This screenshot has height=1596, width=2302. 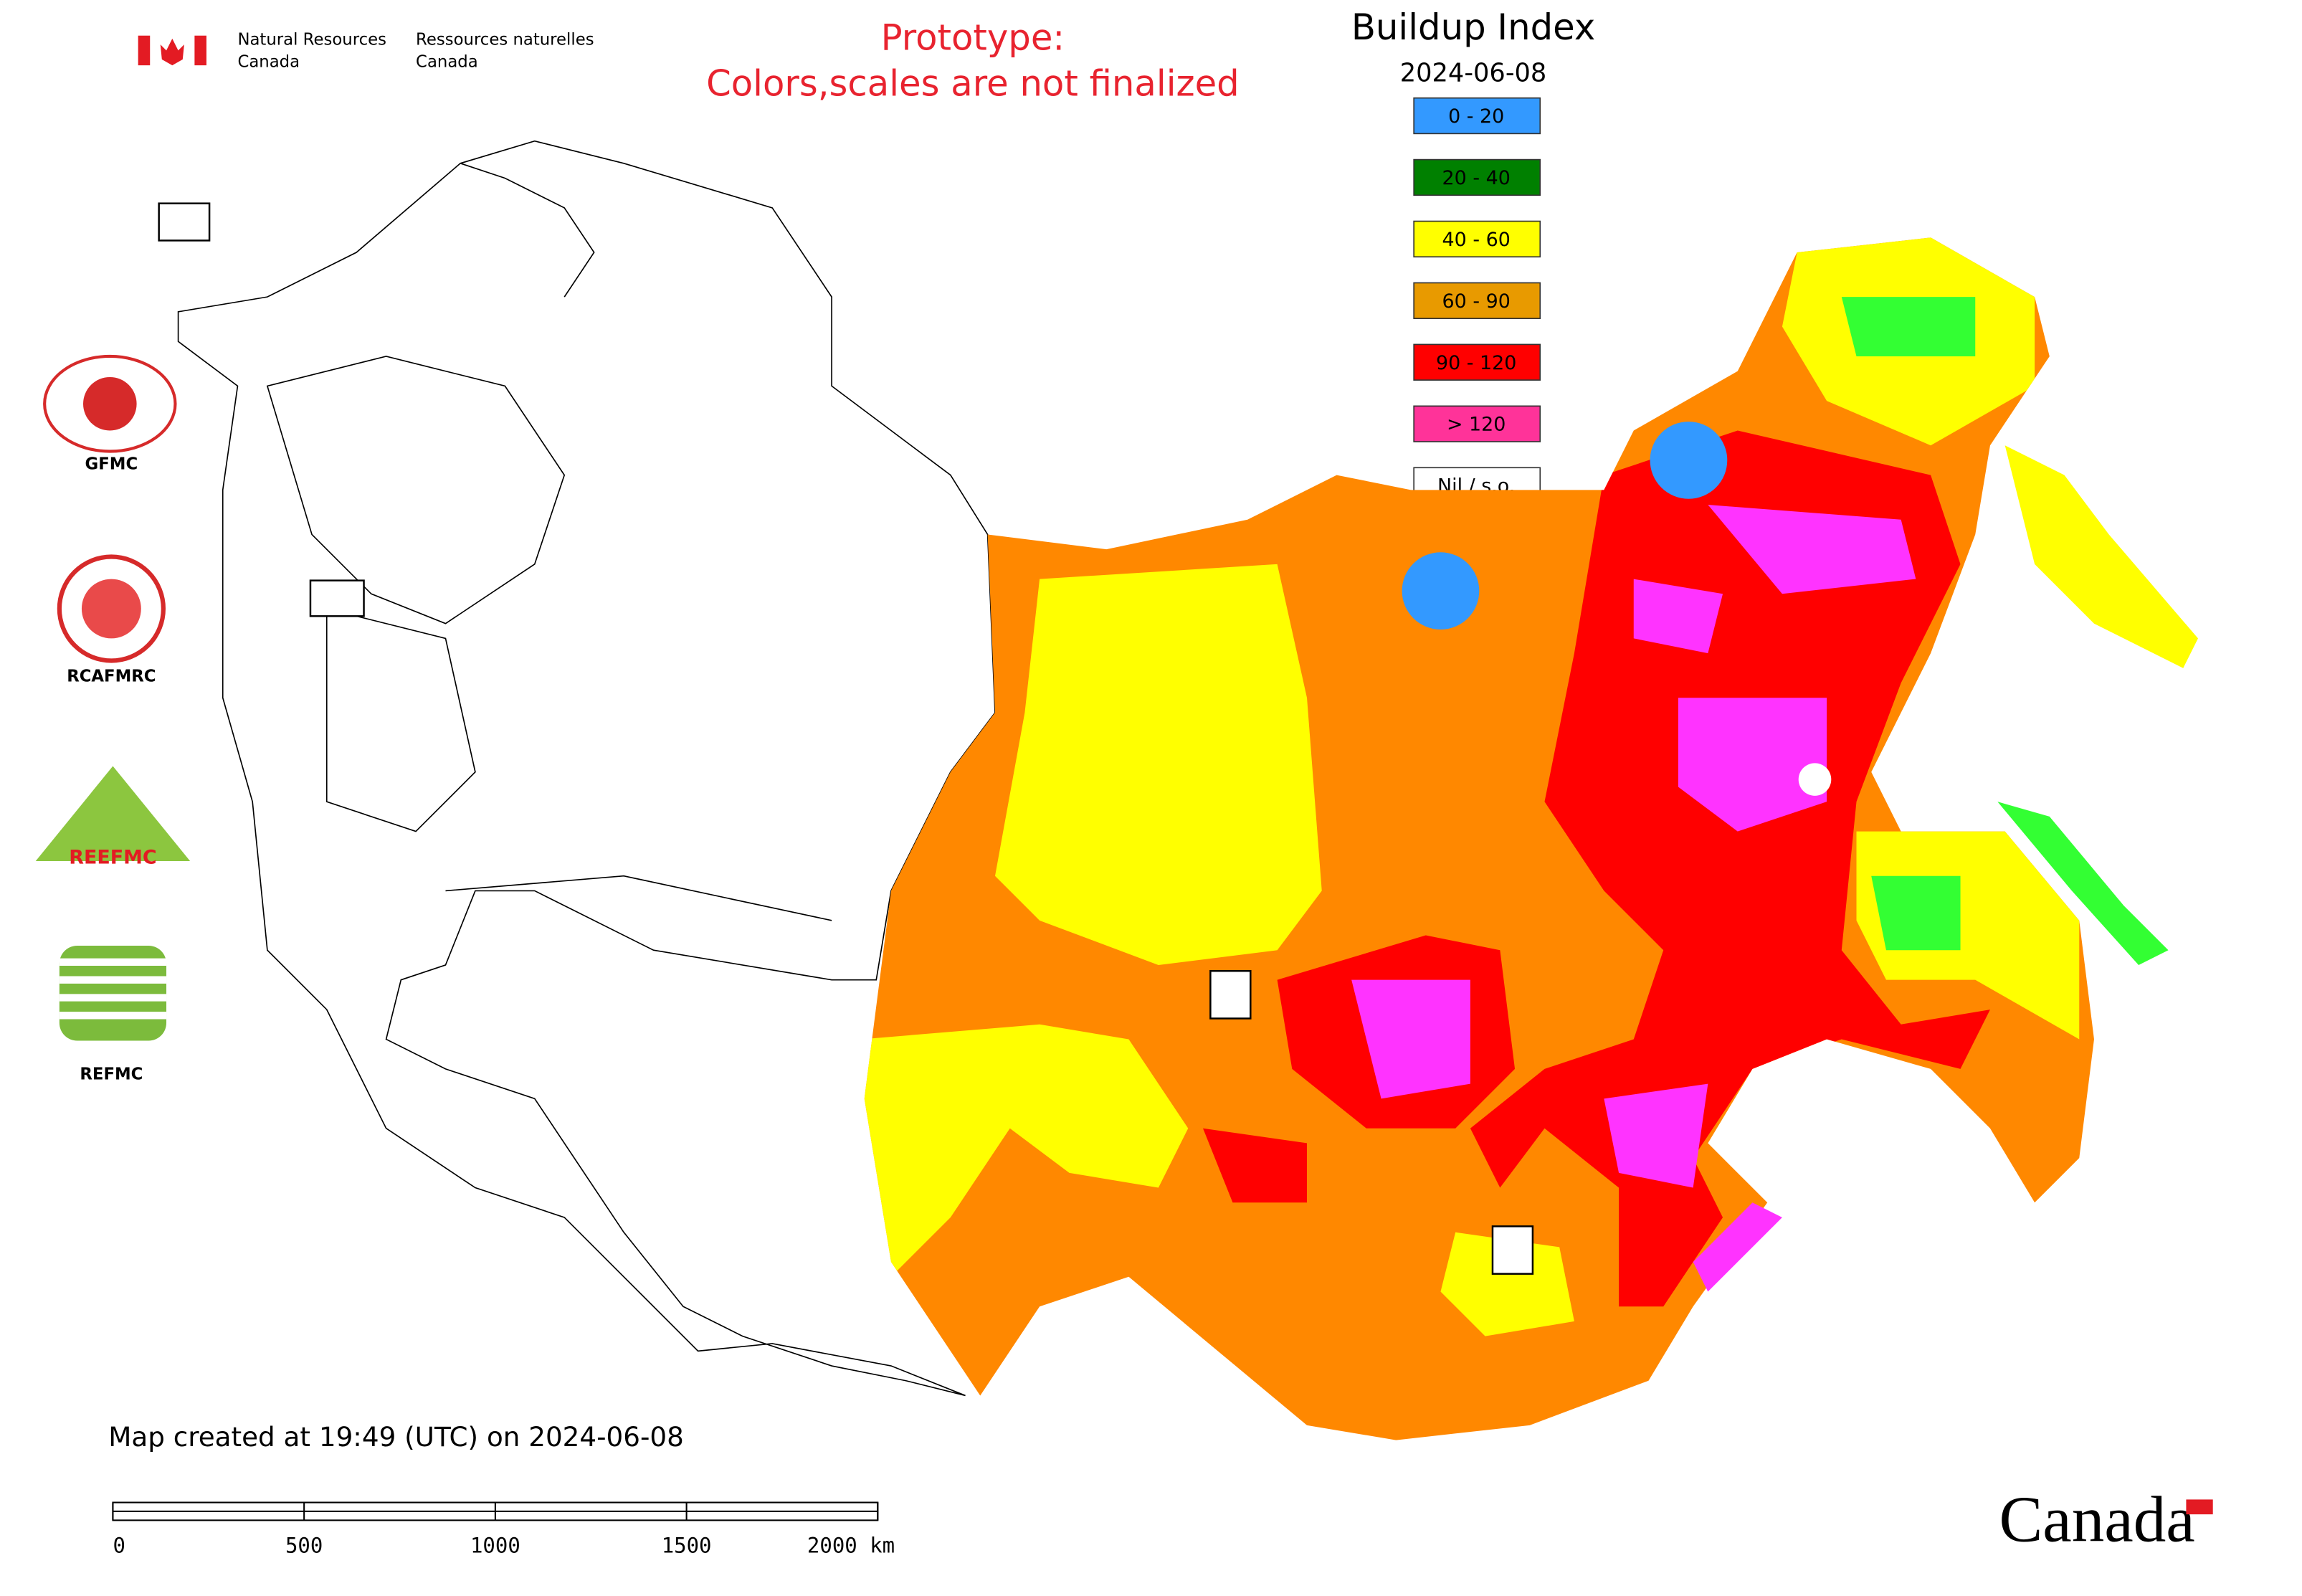 I want to click on legend-label: > 120, so click(x=1477, y=425).